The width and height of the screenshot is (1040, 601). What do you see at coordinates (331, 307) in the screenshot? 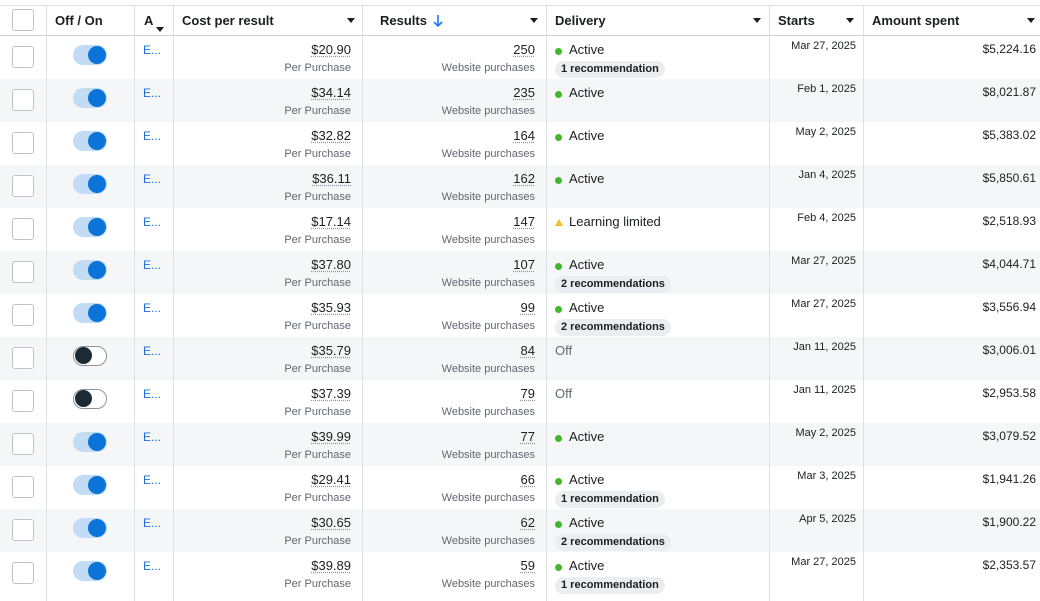
I see `cost-per-result-value: $35.93` at bounding box center [331, 307].